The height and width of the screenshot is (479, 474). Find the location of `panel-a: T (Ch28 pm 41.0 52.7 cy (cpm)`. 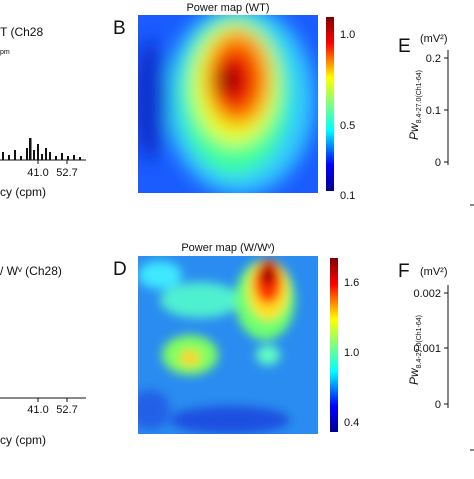

panel-a: T (Ch28 pm 41.0 52.7 cy (cpm) is located at coordinates (43, 112).